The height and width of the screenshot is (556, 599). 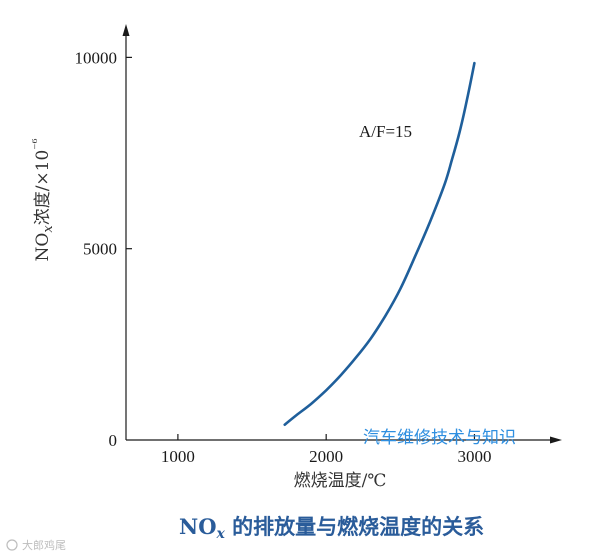 I want to click on y-axis-label: NOx浓度/×10⁻⁶, so click(x=43, y=199).